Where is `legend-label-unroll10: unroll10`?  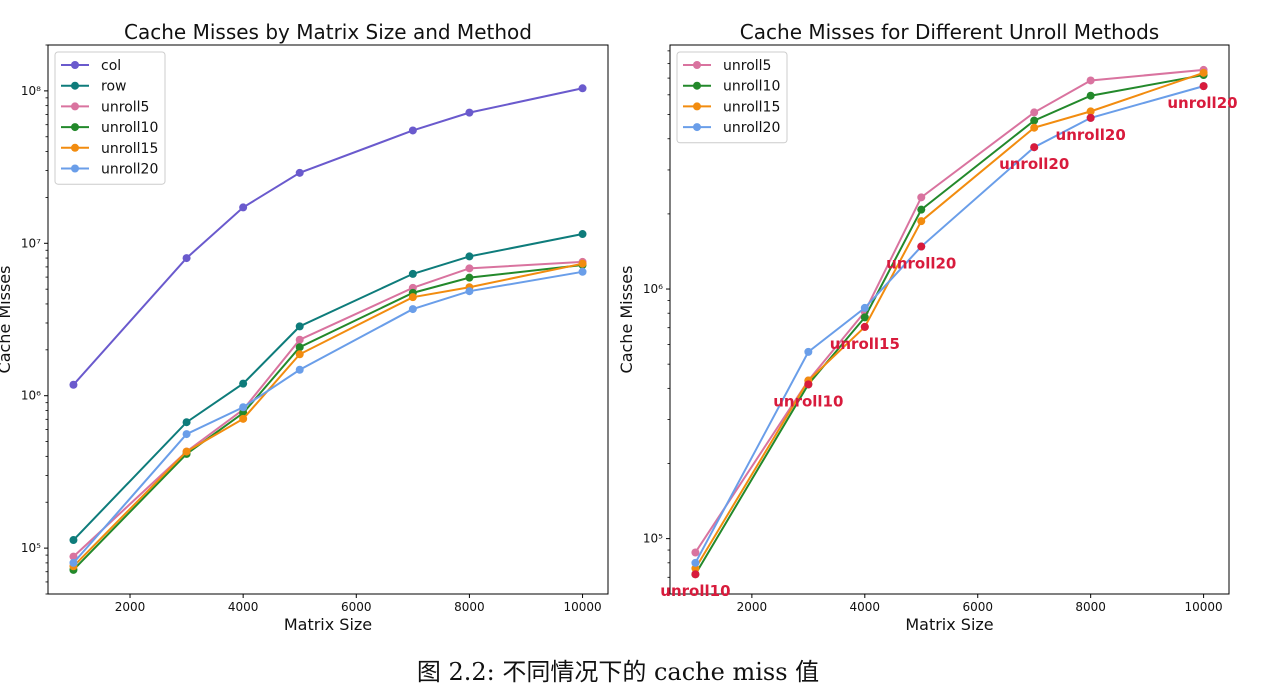
legend-label-unroll10: unroll10 is located at coordinates (129, 128).